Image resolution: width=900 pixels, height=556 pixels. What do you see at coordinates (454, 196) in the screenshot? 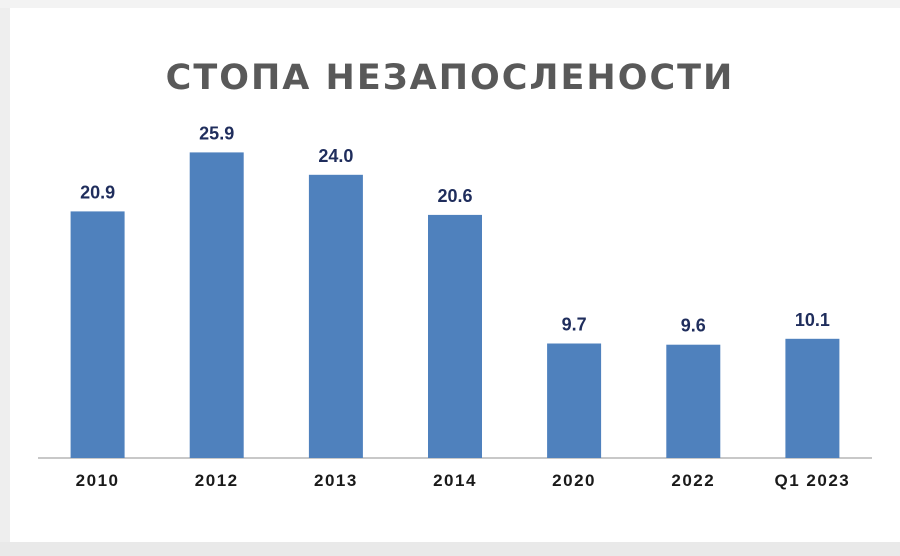
I see `value-label: 20.6` at bounding box center [454, 196].